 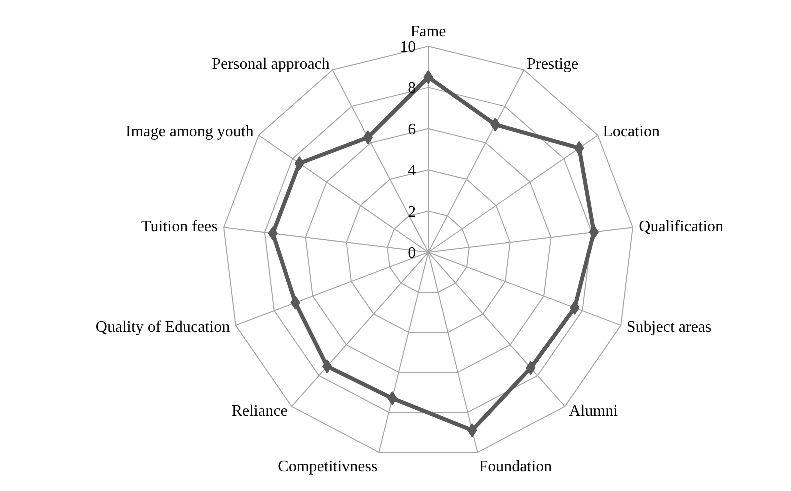 What do you see at coordinates (515, 467) in the screenshot?
I see `spoke-label: Foundation` at bounding box center [515, 467].